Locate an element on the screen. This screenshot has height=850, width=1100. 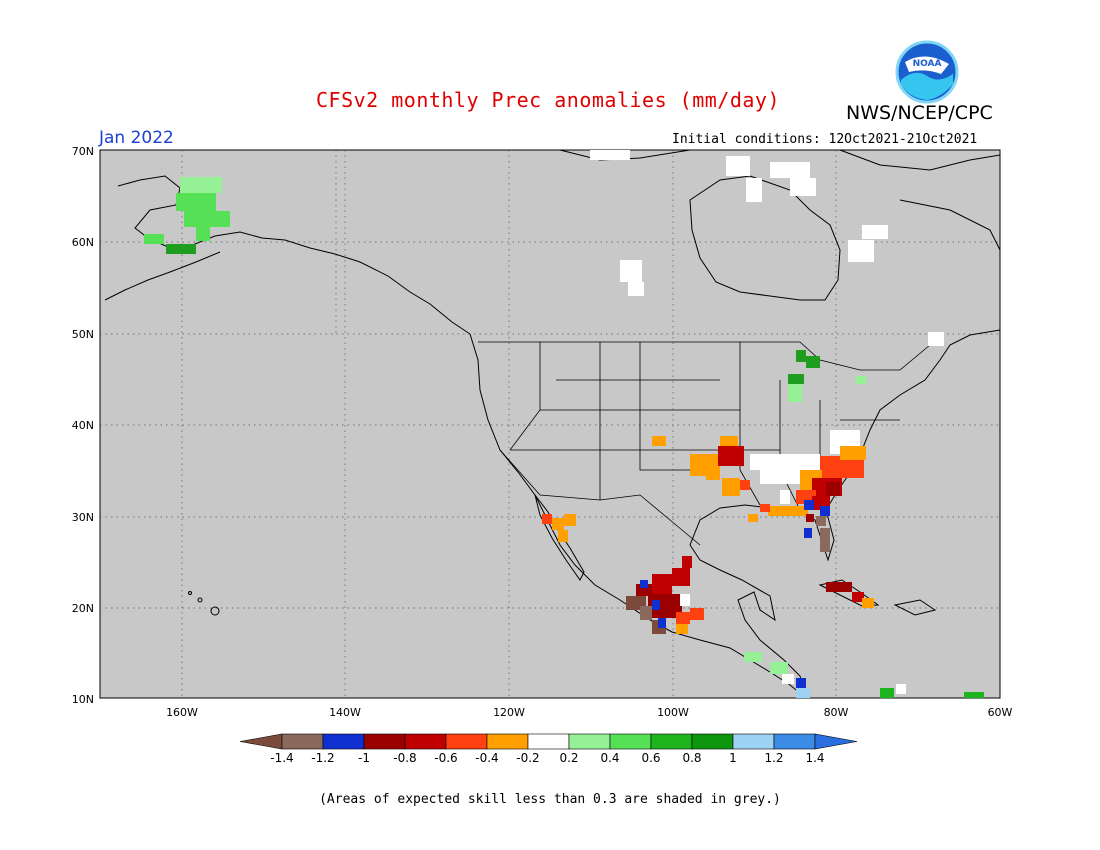
colorbar-label: 1 is located at coordinates (733, 758).